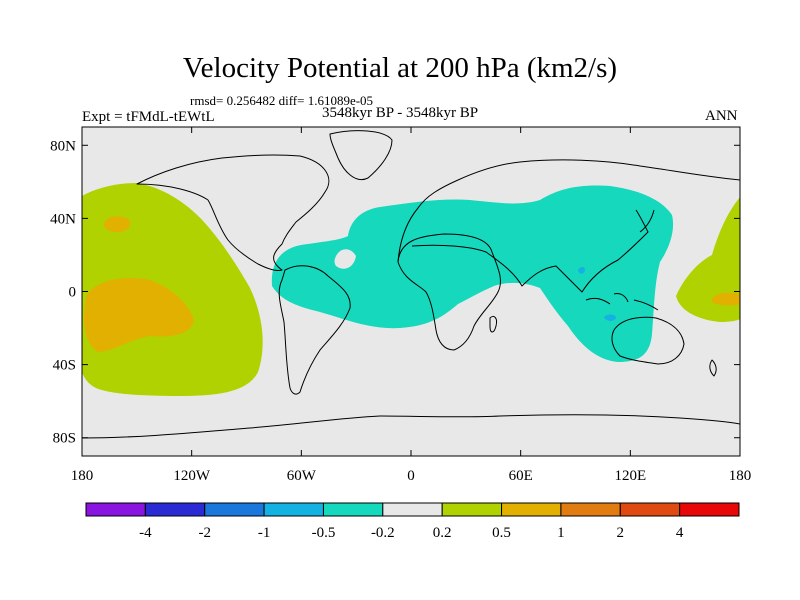 The image size is (800, 600). I want to click on season-label: ANN, so click(721, 116).